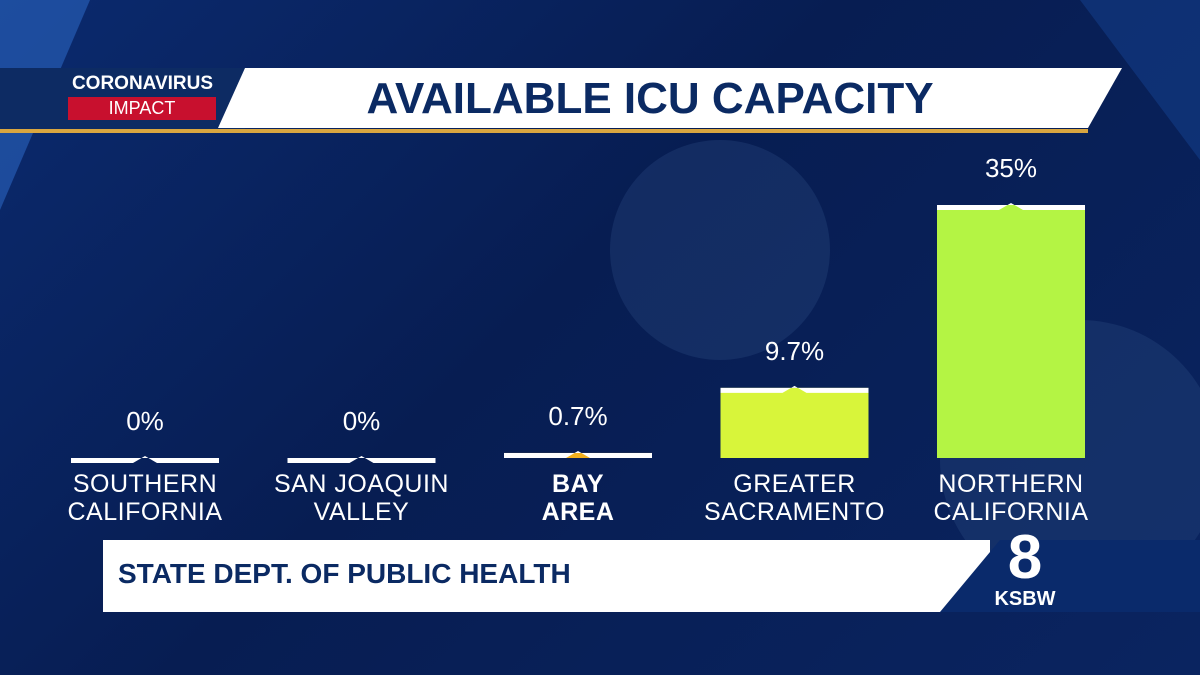 The height and width of the screenshot is (675, 1200). I want to click on logo-number: 8, so click(1025, 557).